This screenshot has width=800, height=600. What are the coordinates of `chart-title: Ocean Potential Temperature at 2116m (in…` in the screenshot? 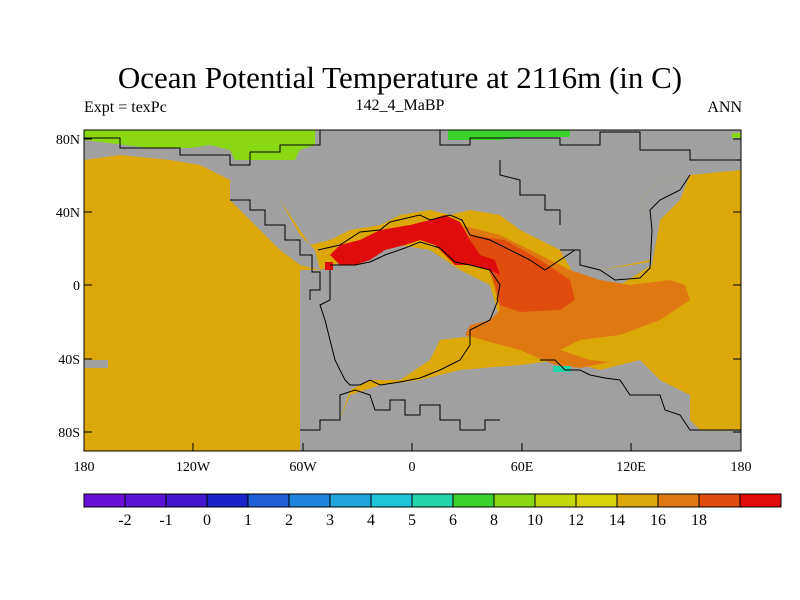 It's located at (400, 77).